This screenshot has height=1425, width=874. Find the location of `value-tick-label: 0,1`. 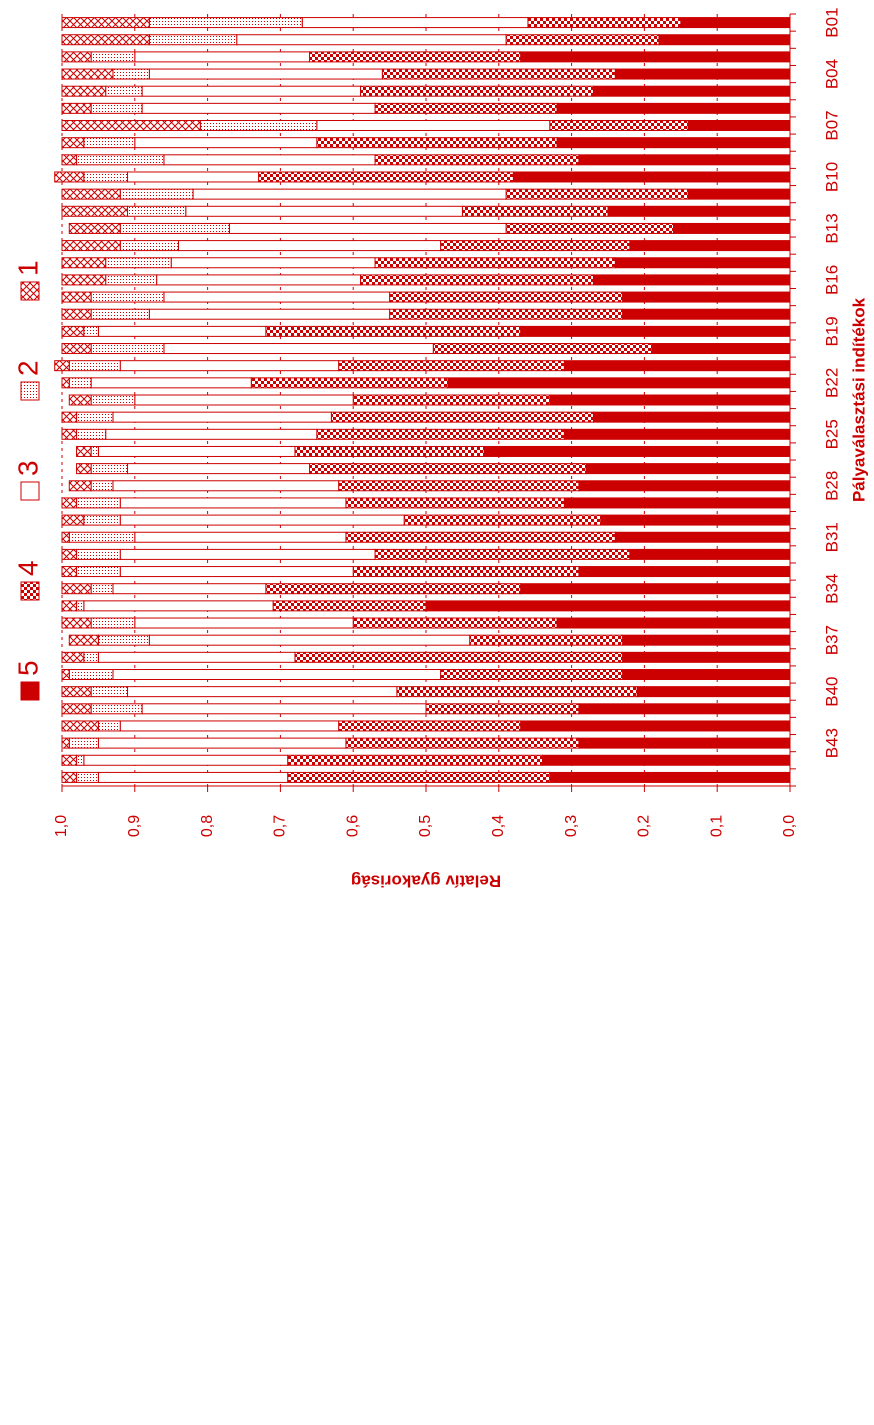

value-tick-label: 0,1 is located at coordinates (716, 826).